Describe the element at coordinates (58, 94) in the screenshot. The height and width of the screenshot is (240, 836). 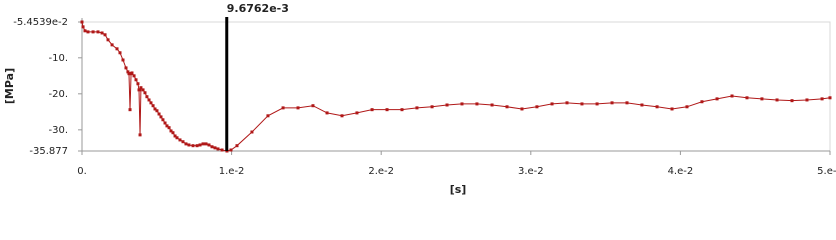
I see `y-tick-label: -20.` at that location.